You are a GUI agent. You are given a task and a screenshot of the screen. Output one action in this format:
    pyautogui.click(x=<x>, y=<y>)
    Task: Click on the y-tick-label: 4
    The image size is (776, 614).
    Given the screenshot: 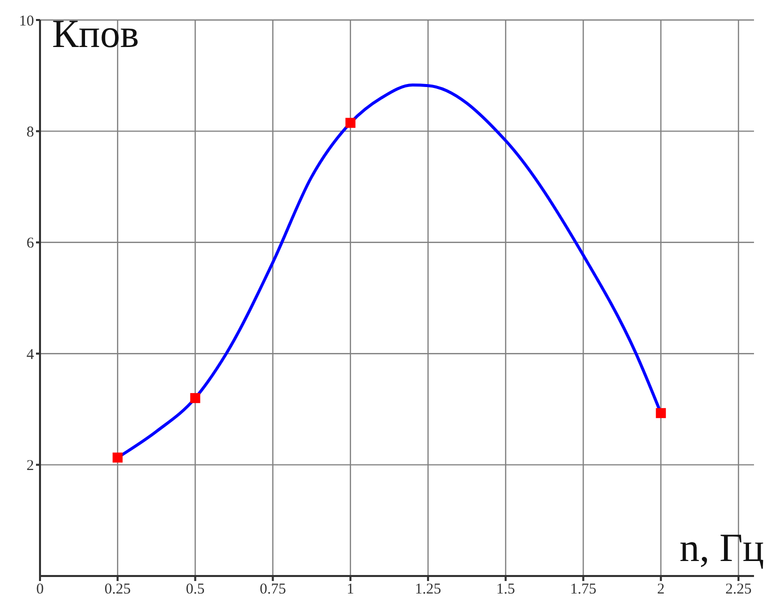 What is the action you would take?
    pyautogui.click(x=30, y=354)
    